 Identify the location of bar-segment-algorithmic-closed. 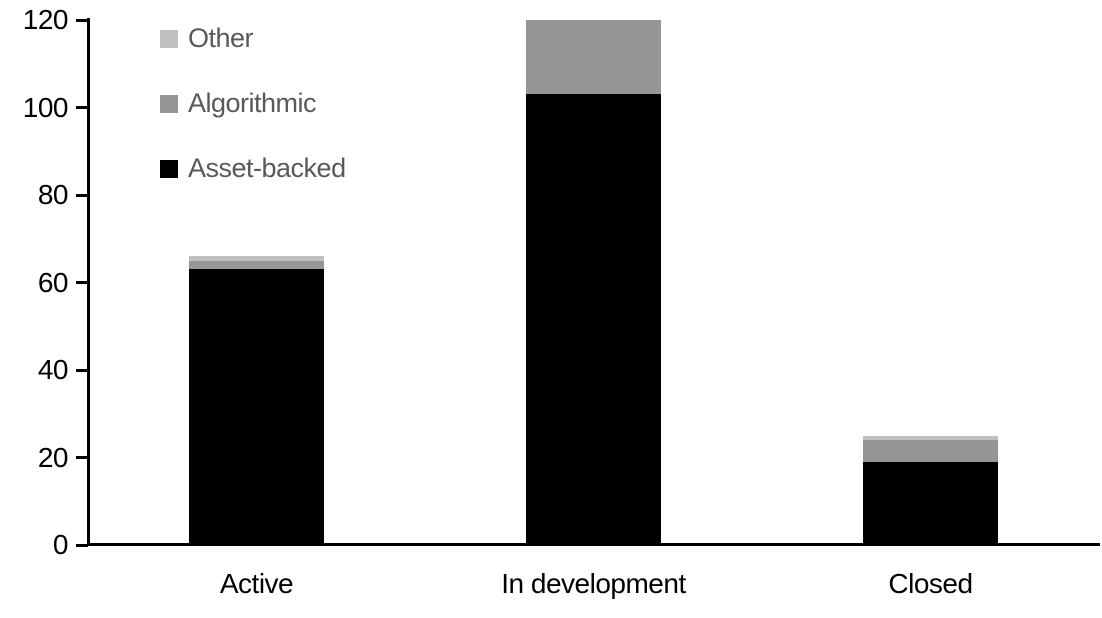
(930, 451).